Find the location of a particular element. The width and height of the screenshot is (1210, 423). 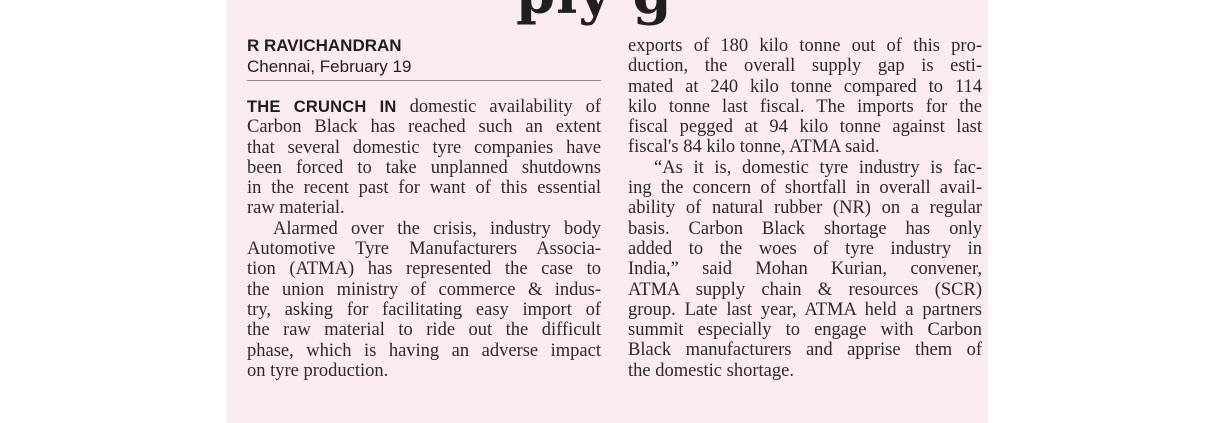

article-line: Automotive Tyre Manufacturers Associa- is located at coordinates (424, 249).